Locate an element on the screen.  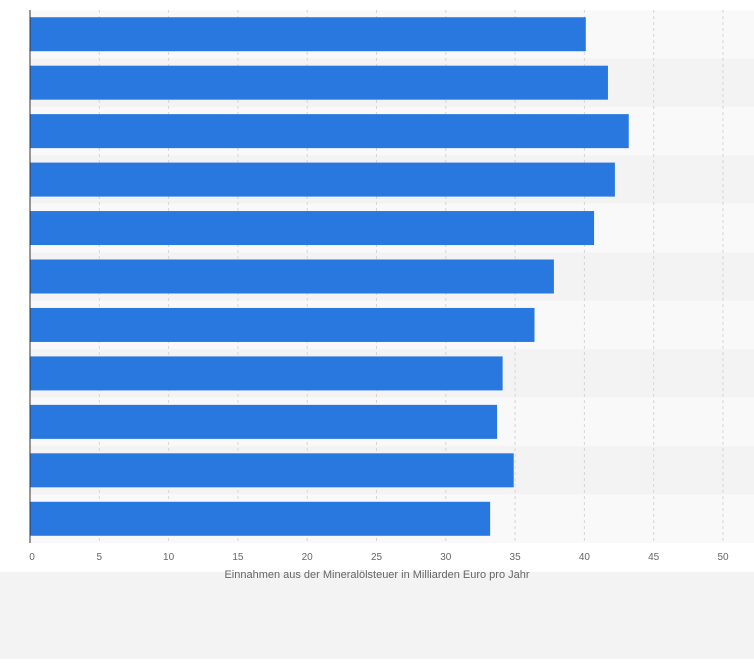
x-tick-label: 45 is located at coordinates (654, 557).